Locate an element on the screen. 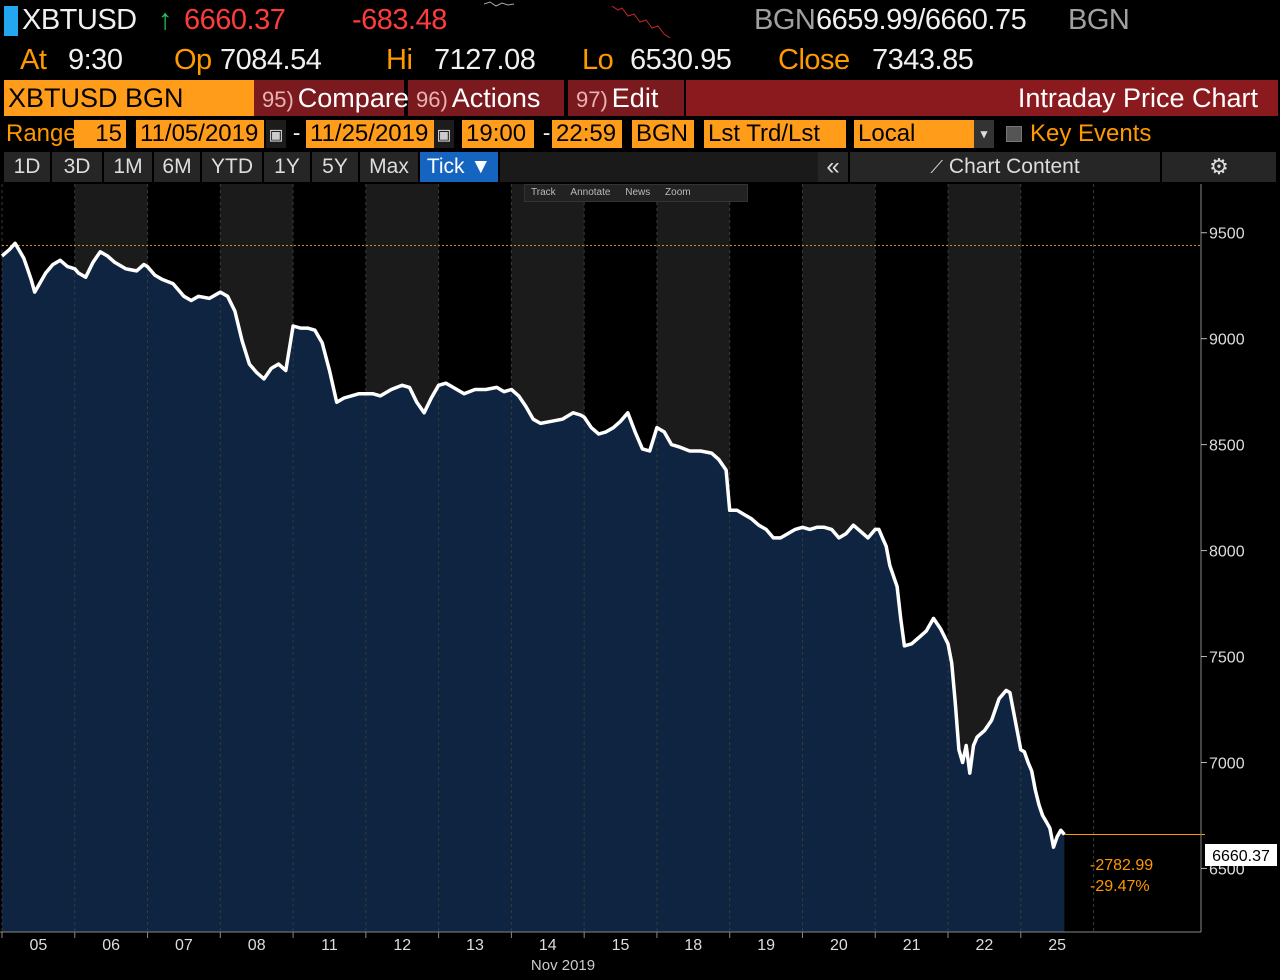  y-tick-label: 7000 is located at coordinates (1227, 763).